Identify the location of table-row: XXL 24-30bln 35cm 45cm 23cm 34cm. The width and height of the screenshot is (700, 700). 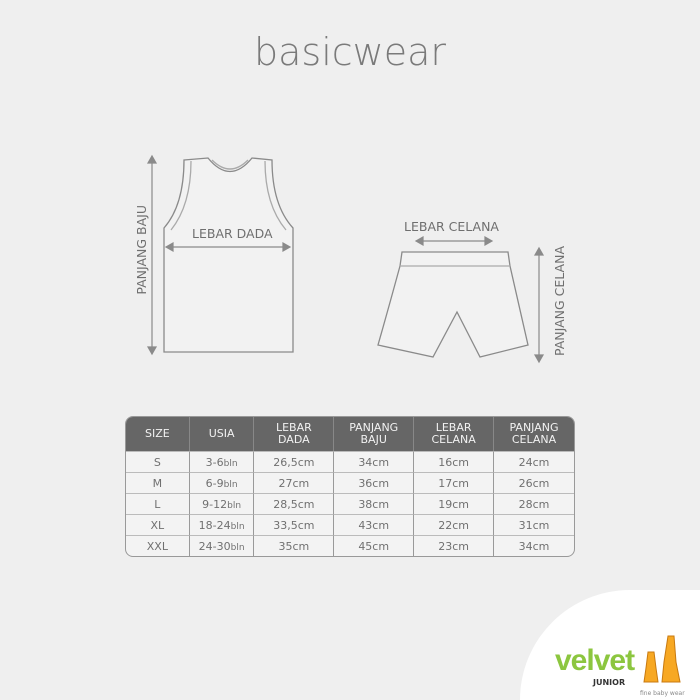
(350, 545).